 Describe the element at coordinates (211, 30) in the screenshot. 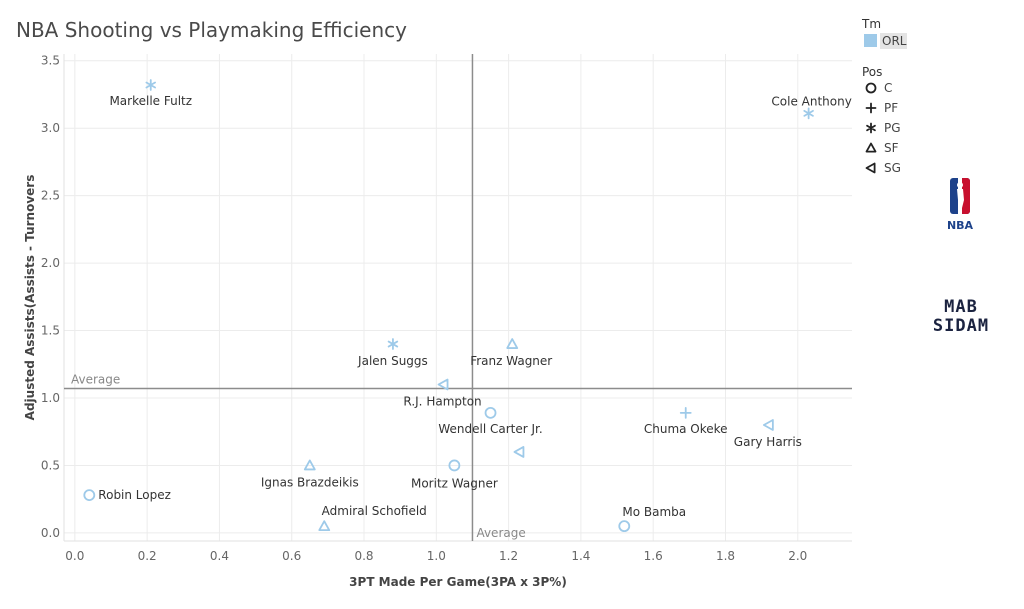

I see `chart-title: NBA Shooting vs Playmaking Efficiency` at that location.